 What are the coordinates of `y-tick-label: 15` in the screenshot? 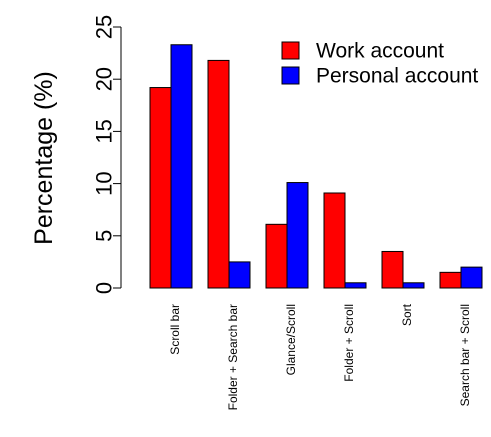 It's located at (104, 131).